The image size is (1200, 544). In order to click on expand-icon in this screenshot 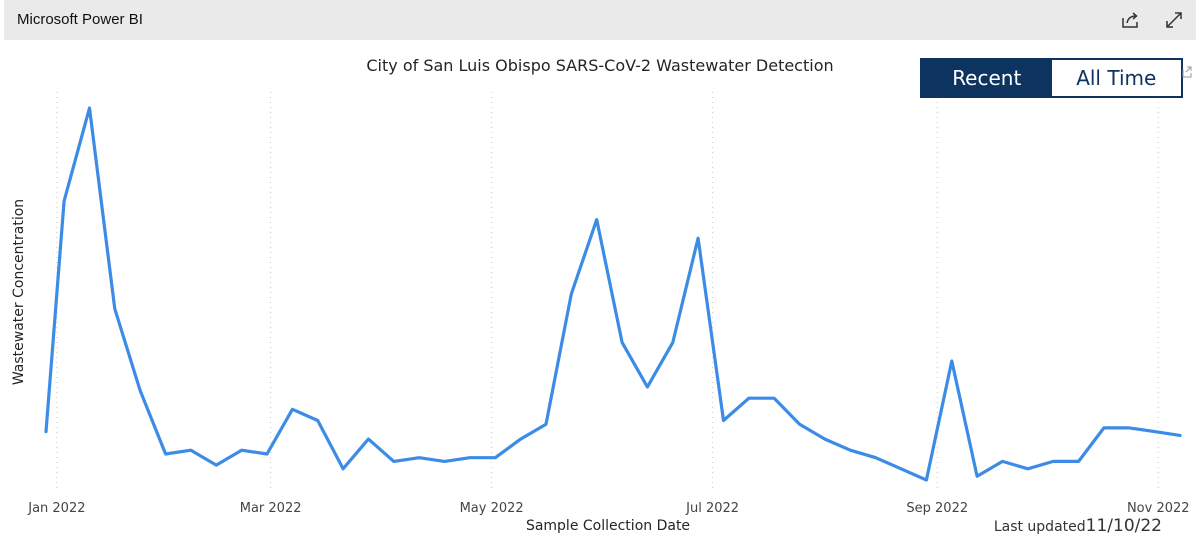, I will do `click(1174, 20)`.